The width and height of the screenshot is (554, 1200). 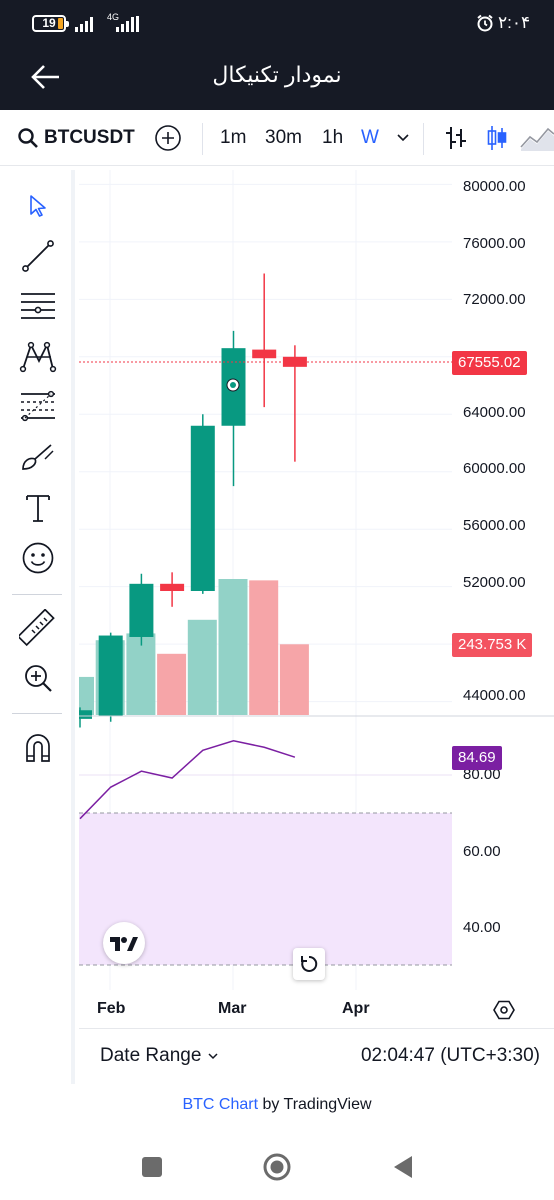 I want to click on interval-1m: 1m, so click(x=233, y=138).